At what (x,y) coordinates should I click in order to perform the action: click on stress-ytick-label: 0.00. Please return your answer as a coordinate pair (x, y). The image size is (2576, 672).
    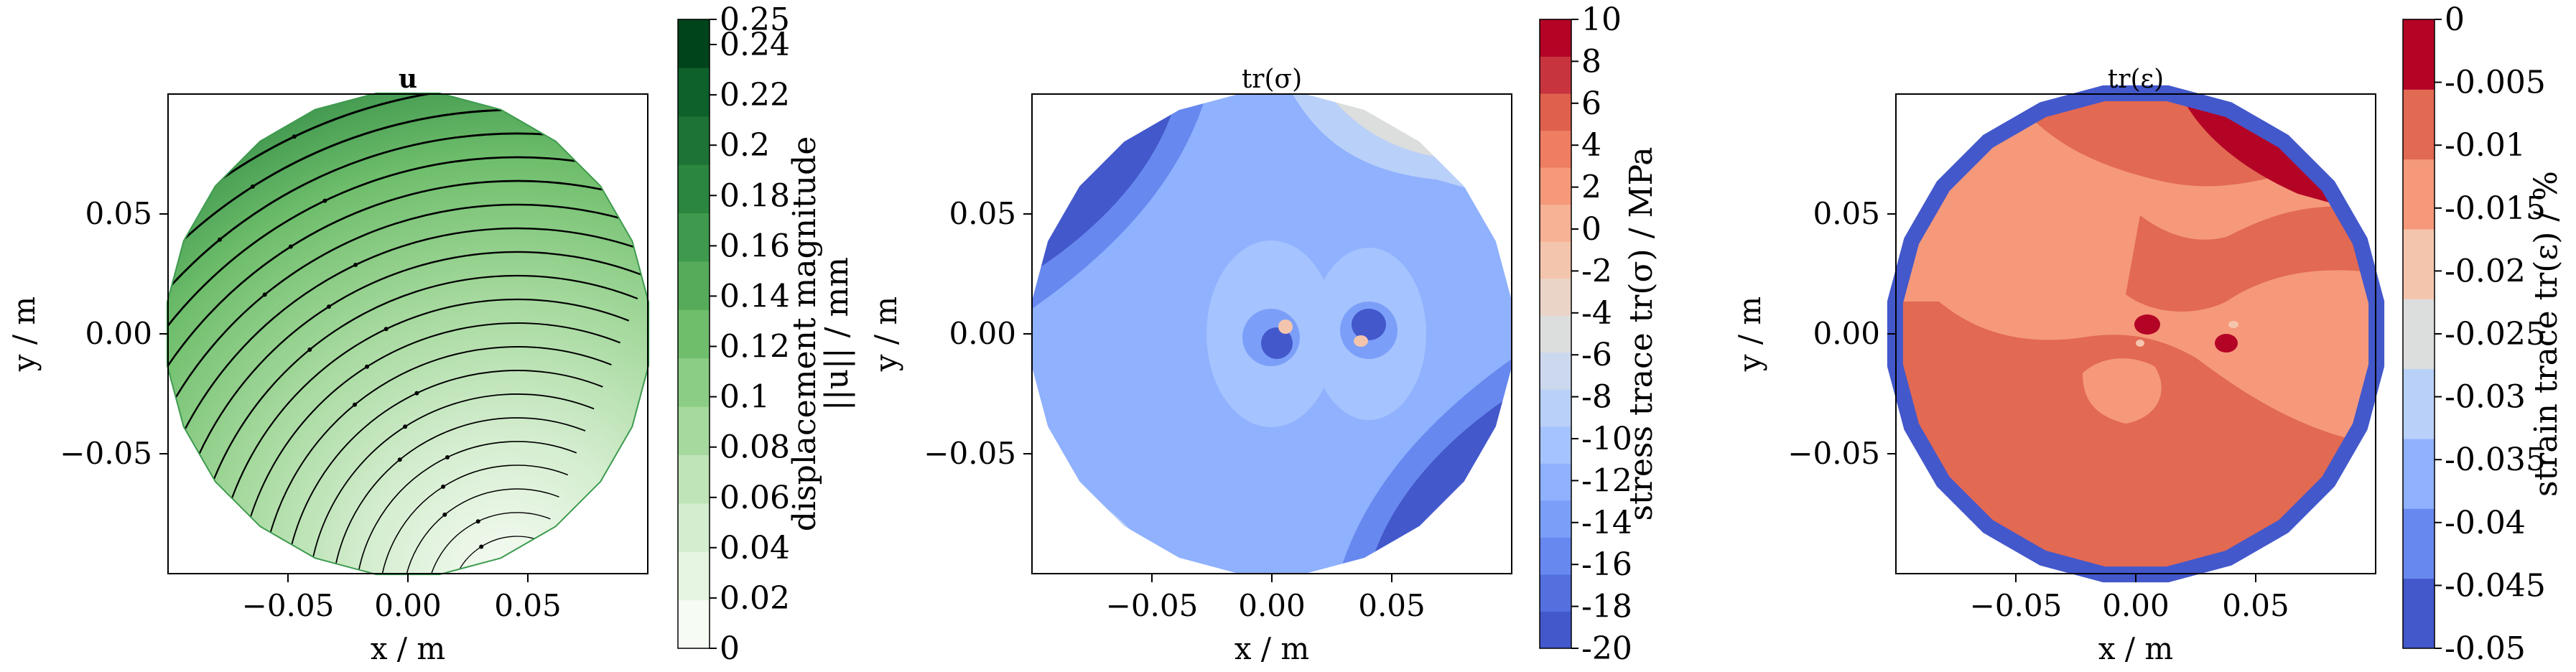
    Looking at the image, I should click on (982, 333).